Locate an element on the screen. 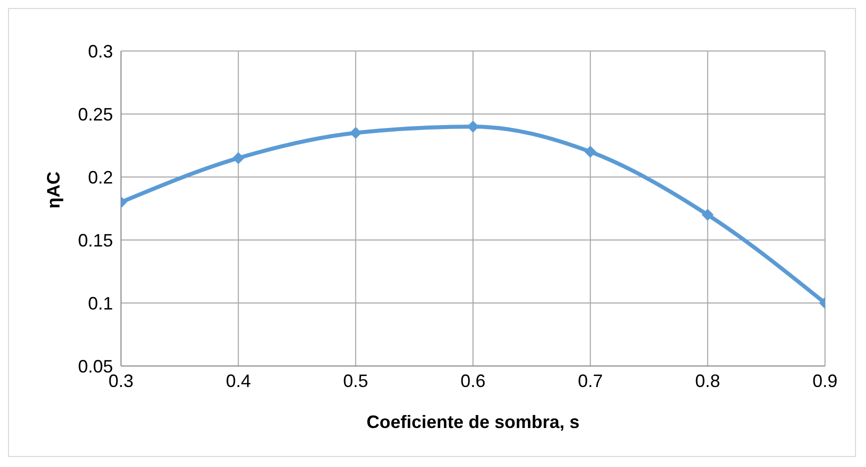 Image resolution: width=866 pixels, height=467 pixels. y-axis-title: ηAC is located at coordinates (53, 190).